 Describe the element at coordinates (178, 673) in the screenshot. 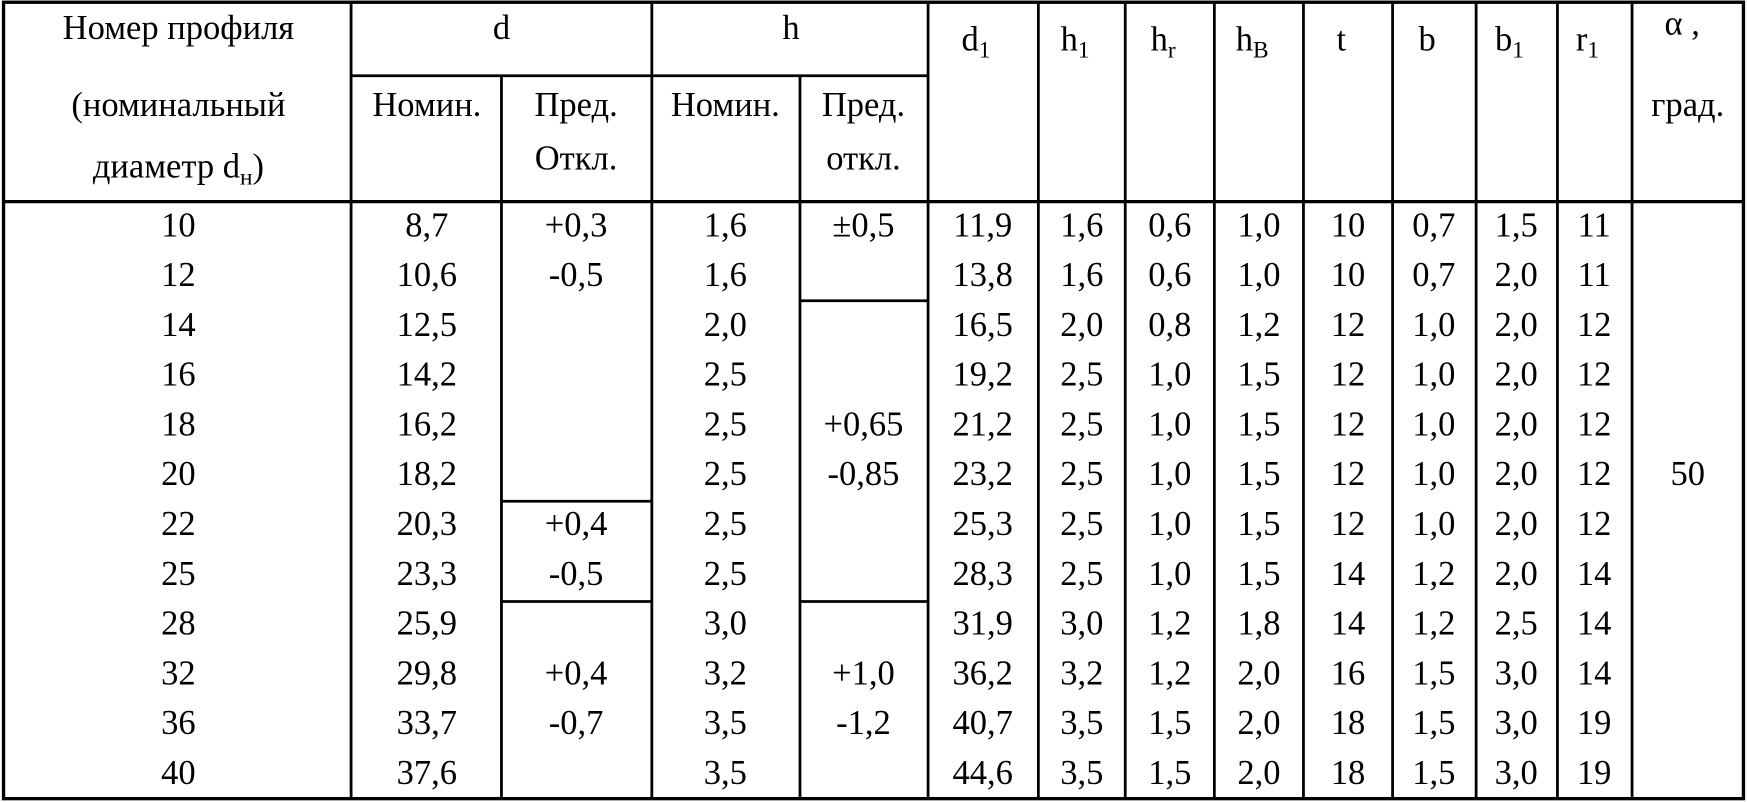

I see `table-cell: 32` at that location.